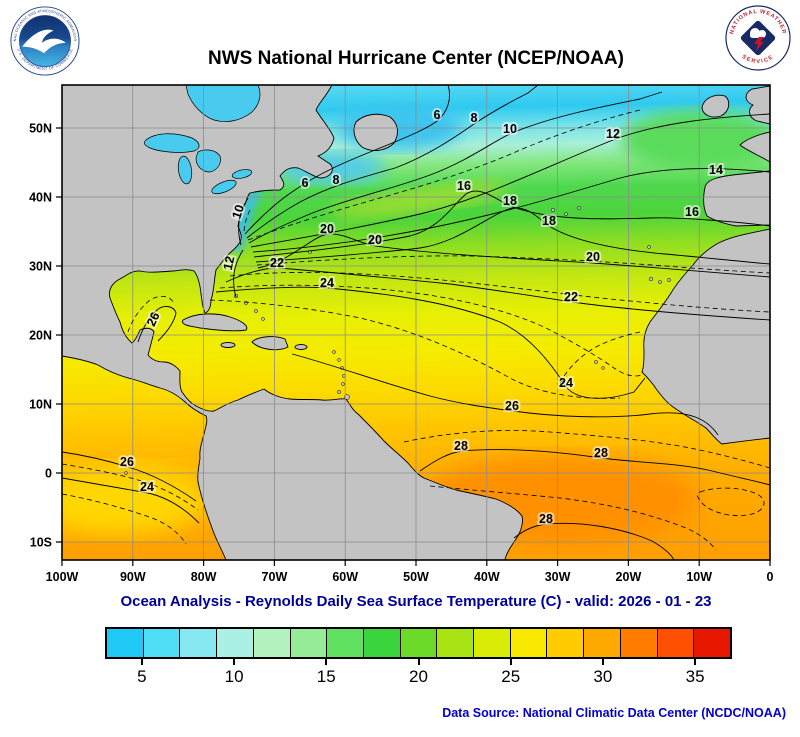 This screenshot has height=737, width=800. What do you see at coordinates (48, 474) in the screenshot?
I see `lat-label: 0` at bounding box center [48, 474].